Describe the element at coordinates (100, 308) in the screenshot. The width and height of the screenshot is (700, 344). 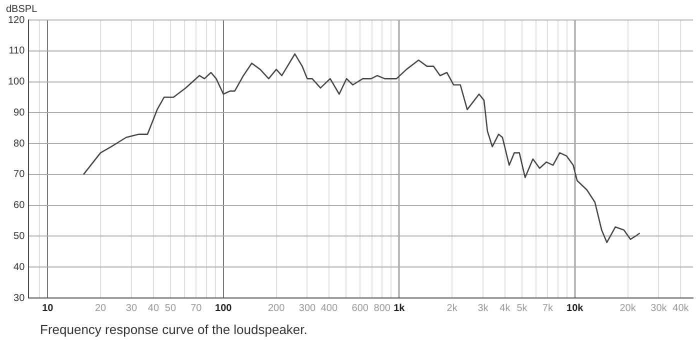
I see `x-tick-label: 20` at that location.